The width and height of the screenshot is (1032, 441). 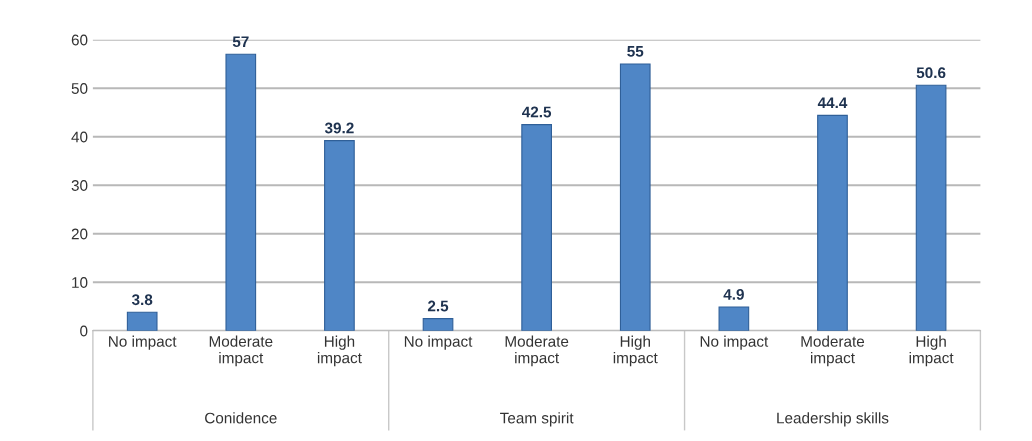 What do you see at coordinates (79, 185) in the screenshot?
I see `y-tick-label: 30` at bounding box center [79, 185].